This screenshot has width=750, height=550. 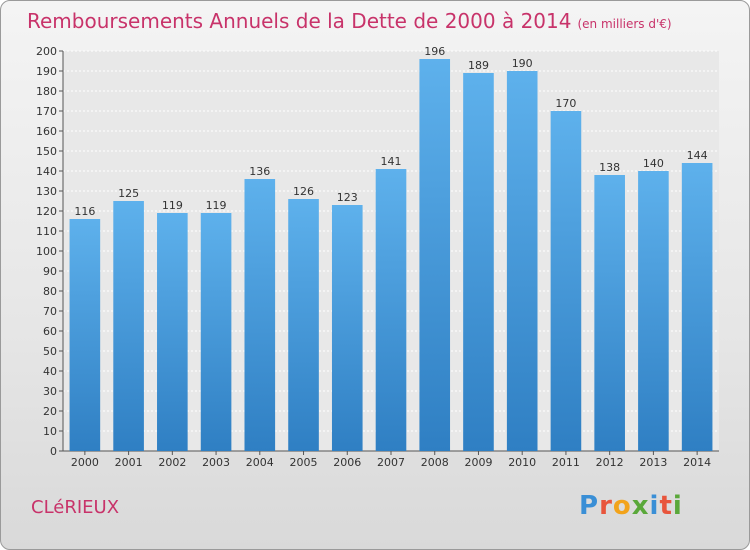 I want to click on data-label: 123, so click(x=347, y=197).